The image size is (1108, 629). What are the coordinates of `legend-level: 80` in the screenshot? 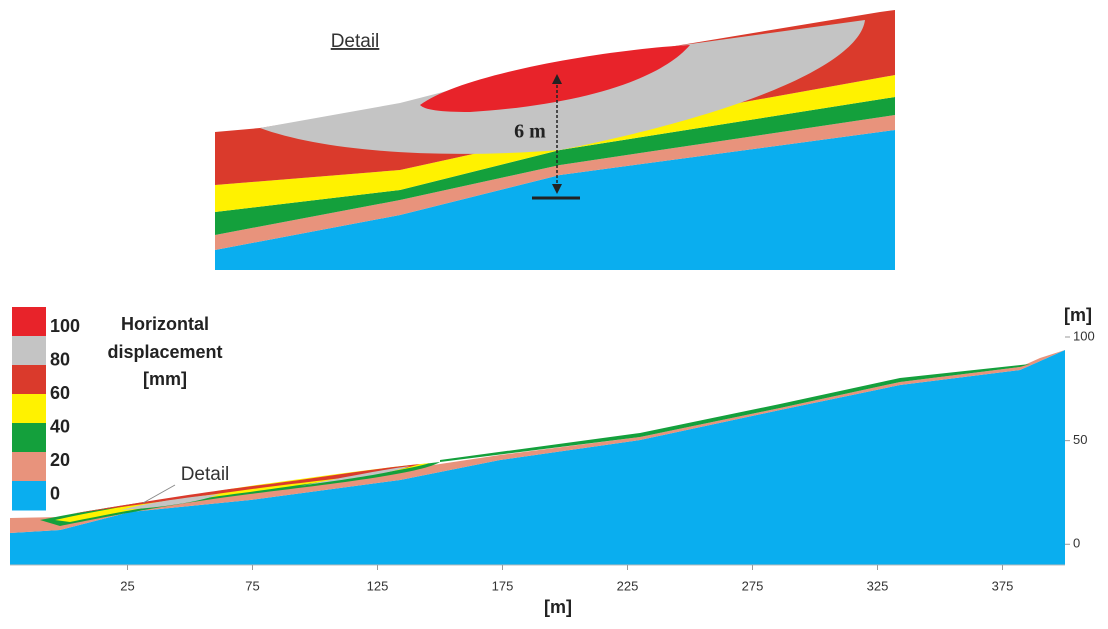 It's located at (60, 359).